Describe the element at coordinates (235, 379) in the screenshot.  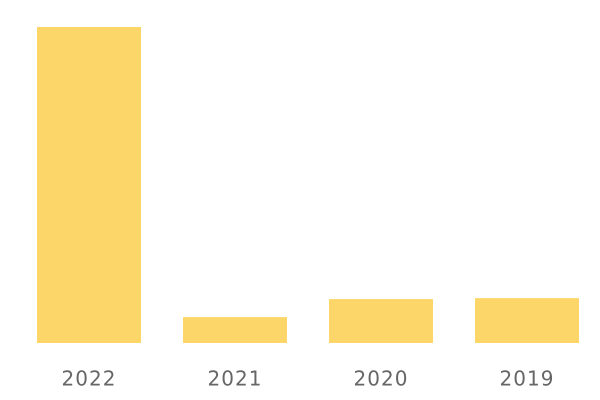
I see `x-tick-label: 2021` at that location.